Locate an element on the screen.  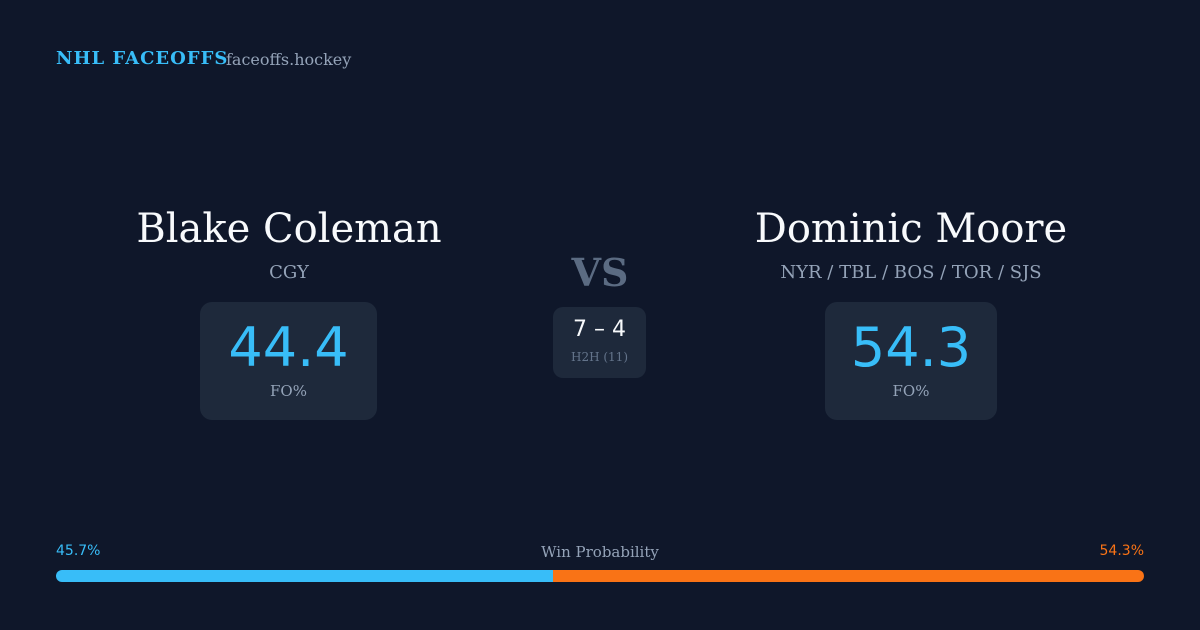
win-prob-bar is located at coordinates (600, 576).